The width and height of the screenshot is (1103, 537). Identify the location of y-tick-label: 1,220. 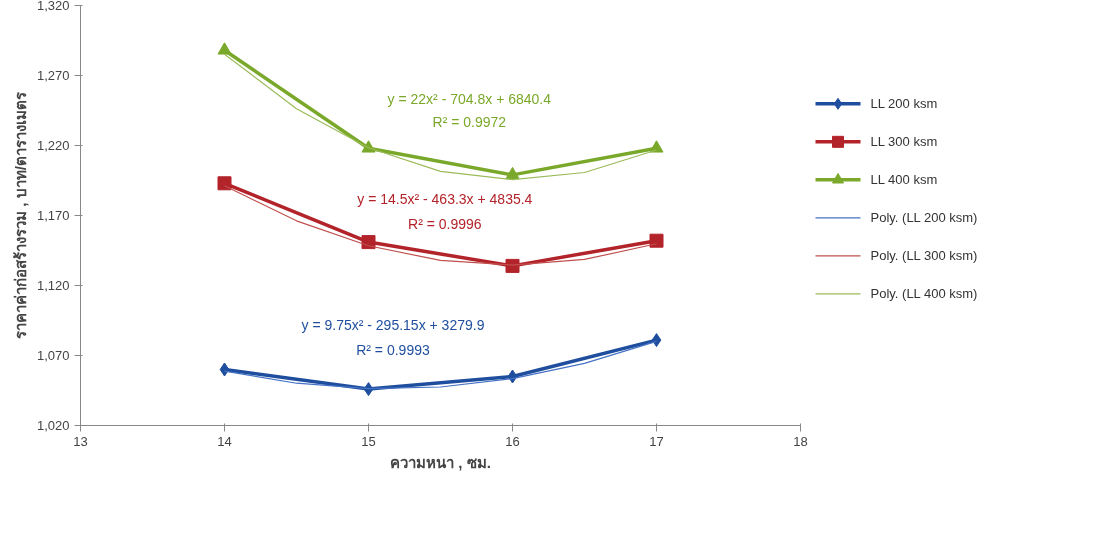
(53, 145).